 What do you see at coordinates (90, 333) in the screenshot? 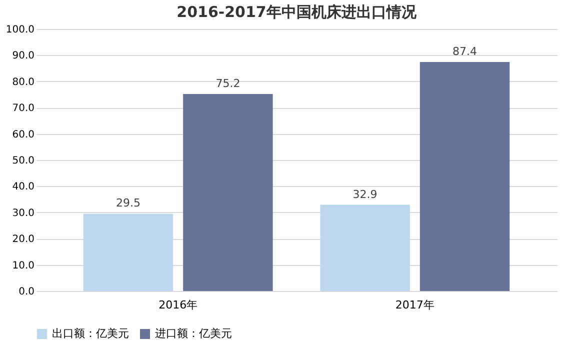
I see `legend-label: 出口额：亿美元` at bounding box center [90, 333].